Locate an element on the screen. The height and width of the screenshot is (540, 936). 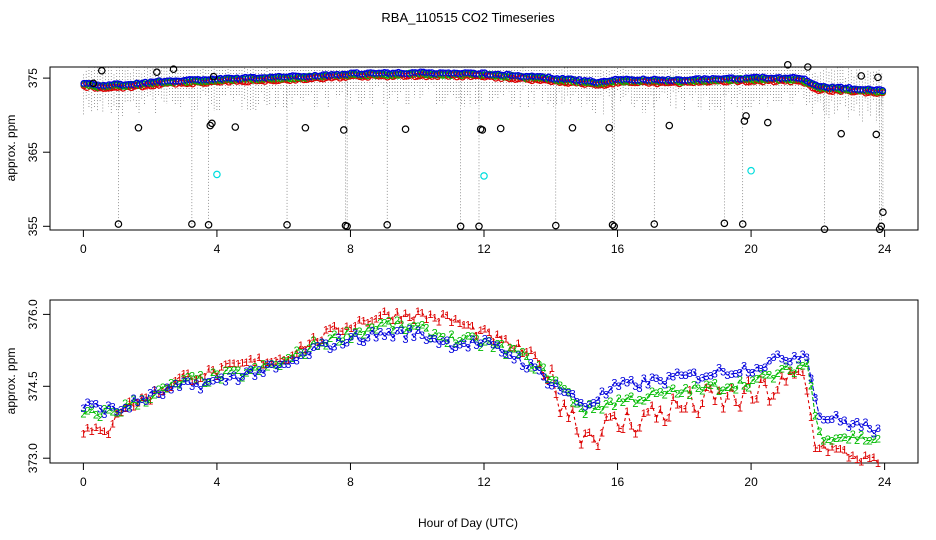
x-axis-label: Hour of Day (UTC) is located at coordinates (468, 523).